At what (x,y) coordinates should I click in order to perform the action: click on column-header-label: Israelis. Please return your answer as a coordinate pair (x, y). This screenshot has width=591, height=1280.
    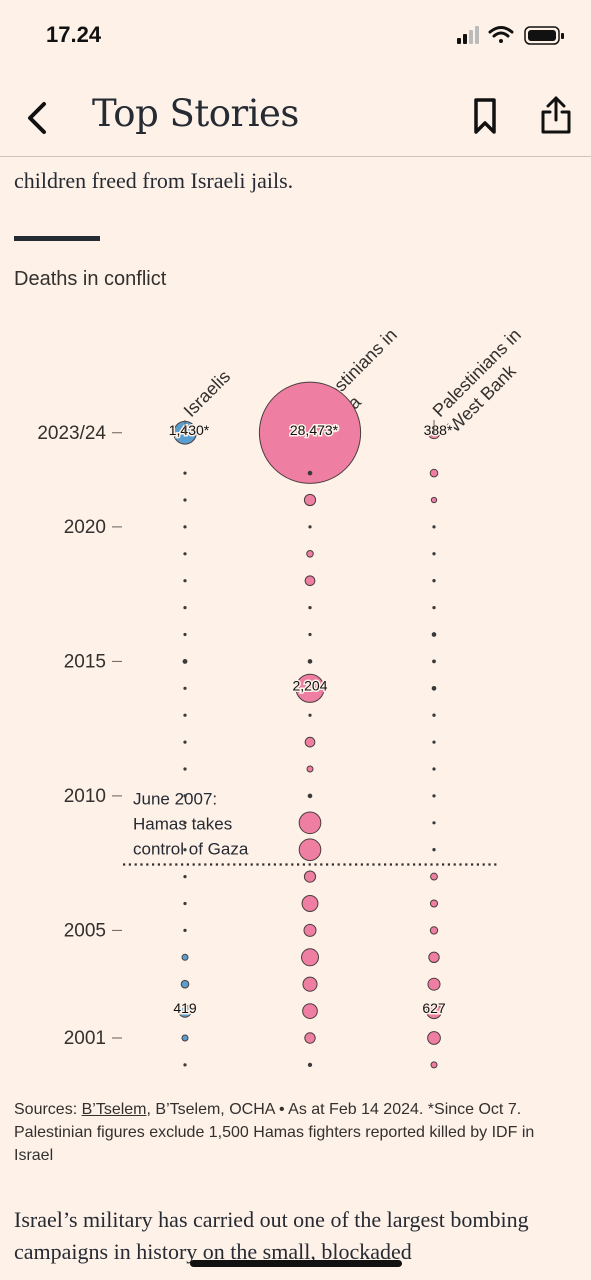
    Looking at the image, I should click on (207, 393).